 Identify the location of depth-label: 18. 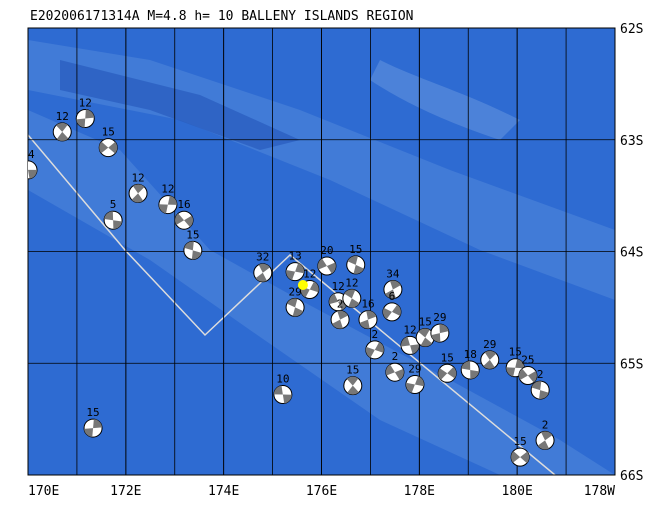
(470, 354).